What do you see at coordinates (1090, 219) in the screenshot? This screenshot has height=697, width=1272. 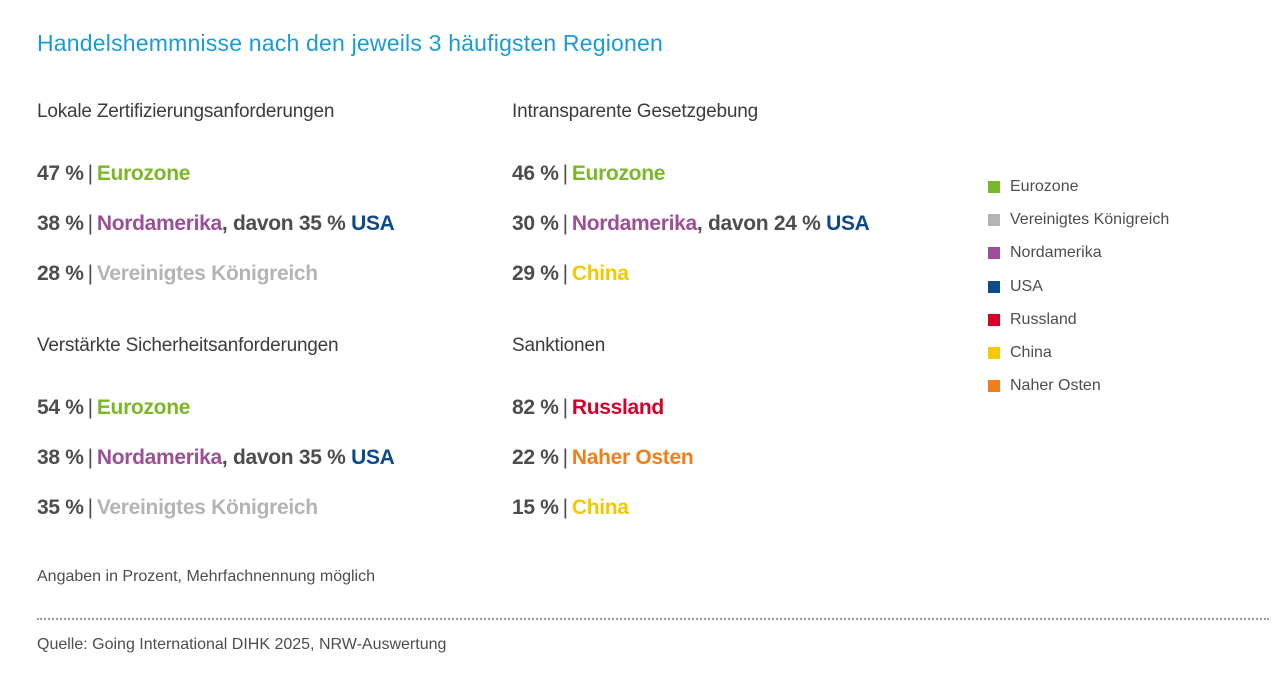 I see `legend-label: Vereinigtes Königreich` at bounding box center [1090, 219].